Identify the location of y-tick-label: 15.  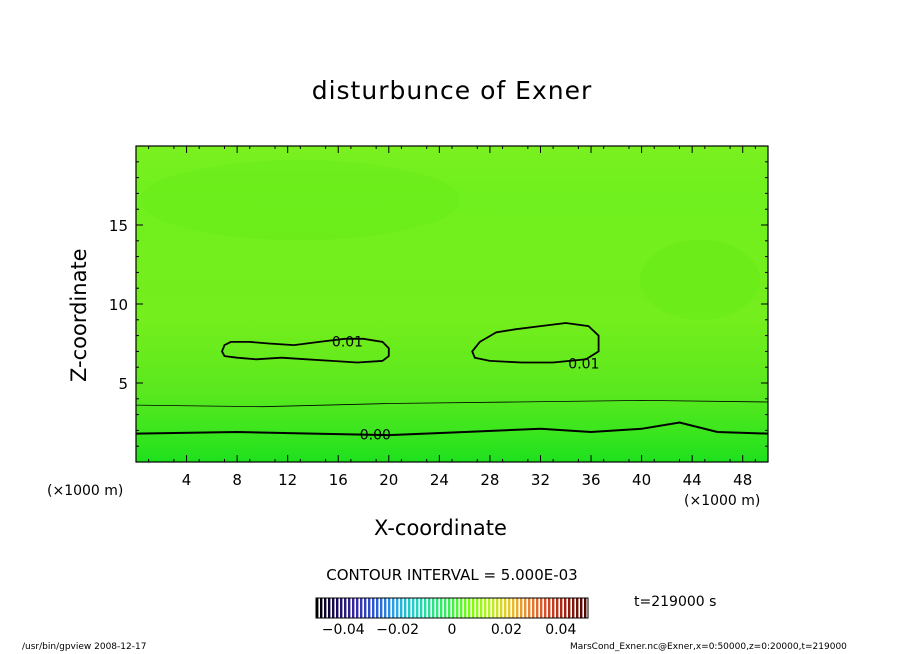
(118, 226).